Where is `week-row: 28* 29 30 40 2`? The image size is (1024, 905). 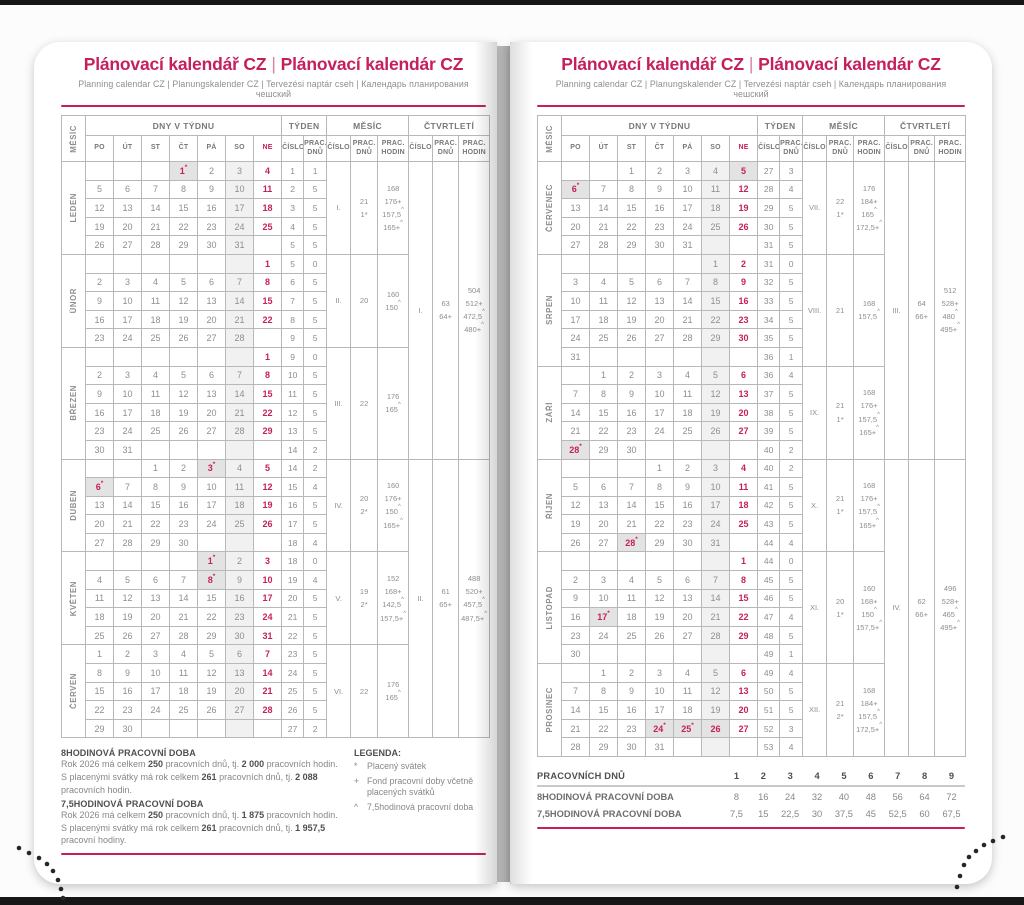
week-row: 28* 29 30 40 2 is located at coordinates (752, 449).